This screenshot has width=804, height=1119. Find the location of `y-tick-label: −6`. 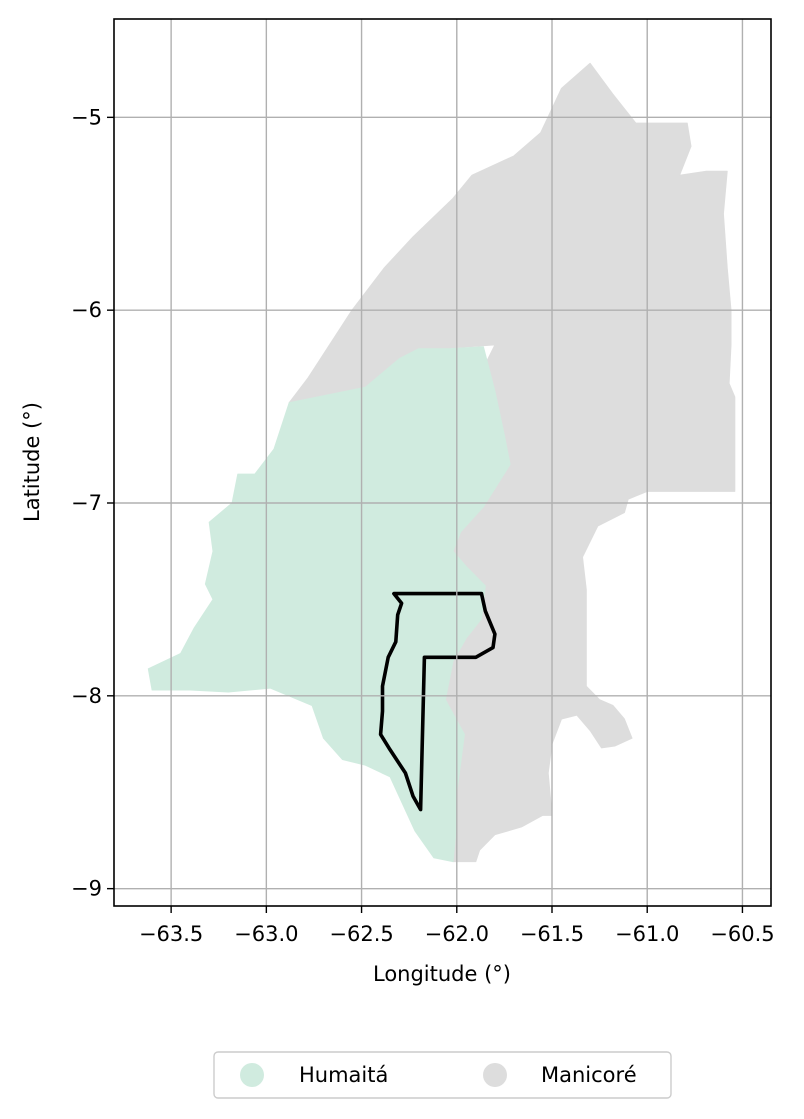

y-tick-label: −6 is located at coordinates (86, 310).